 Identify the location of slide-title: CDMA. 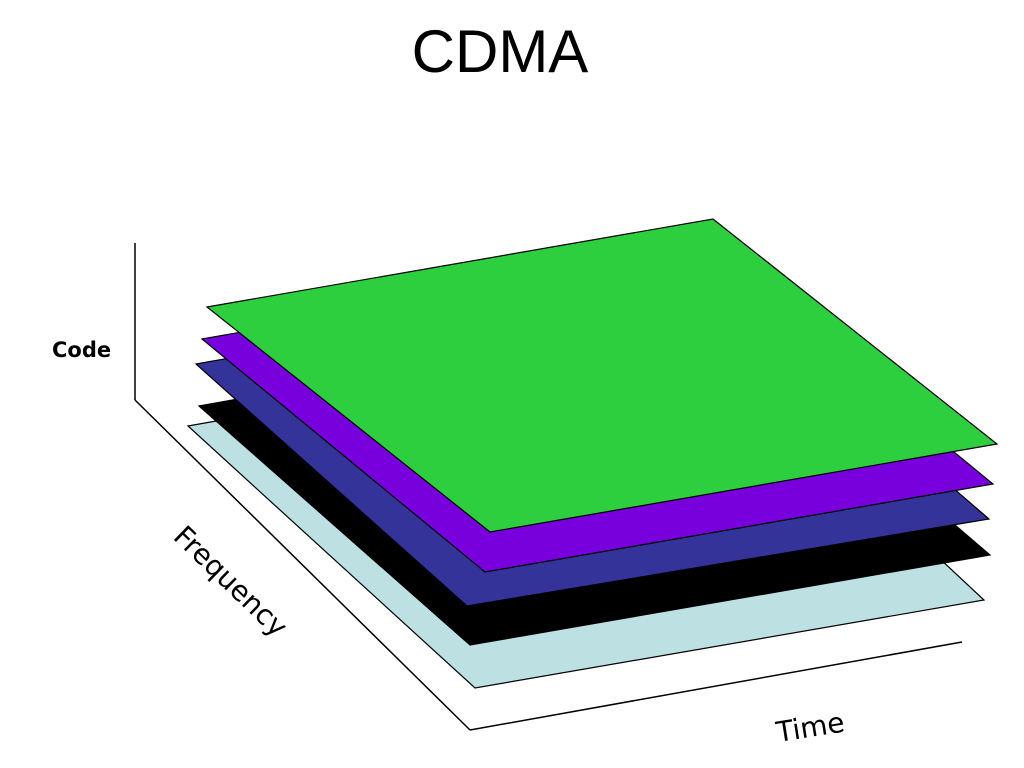
(500, 51).